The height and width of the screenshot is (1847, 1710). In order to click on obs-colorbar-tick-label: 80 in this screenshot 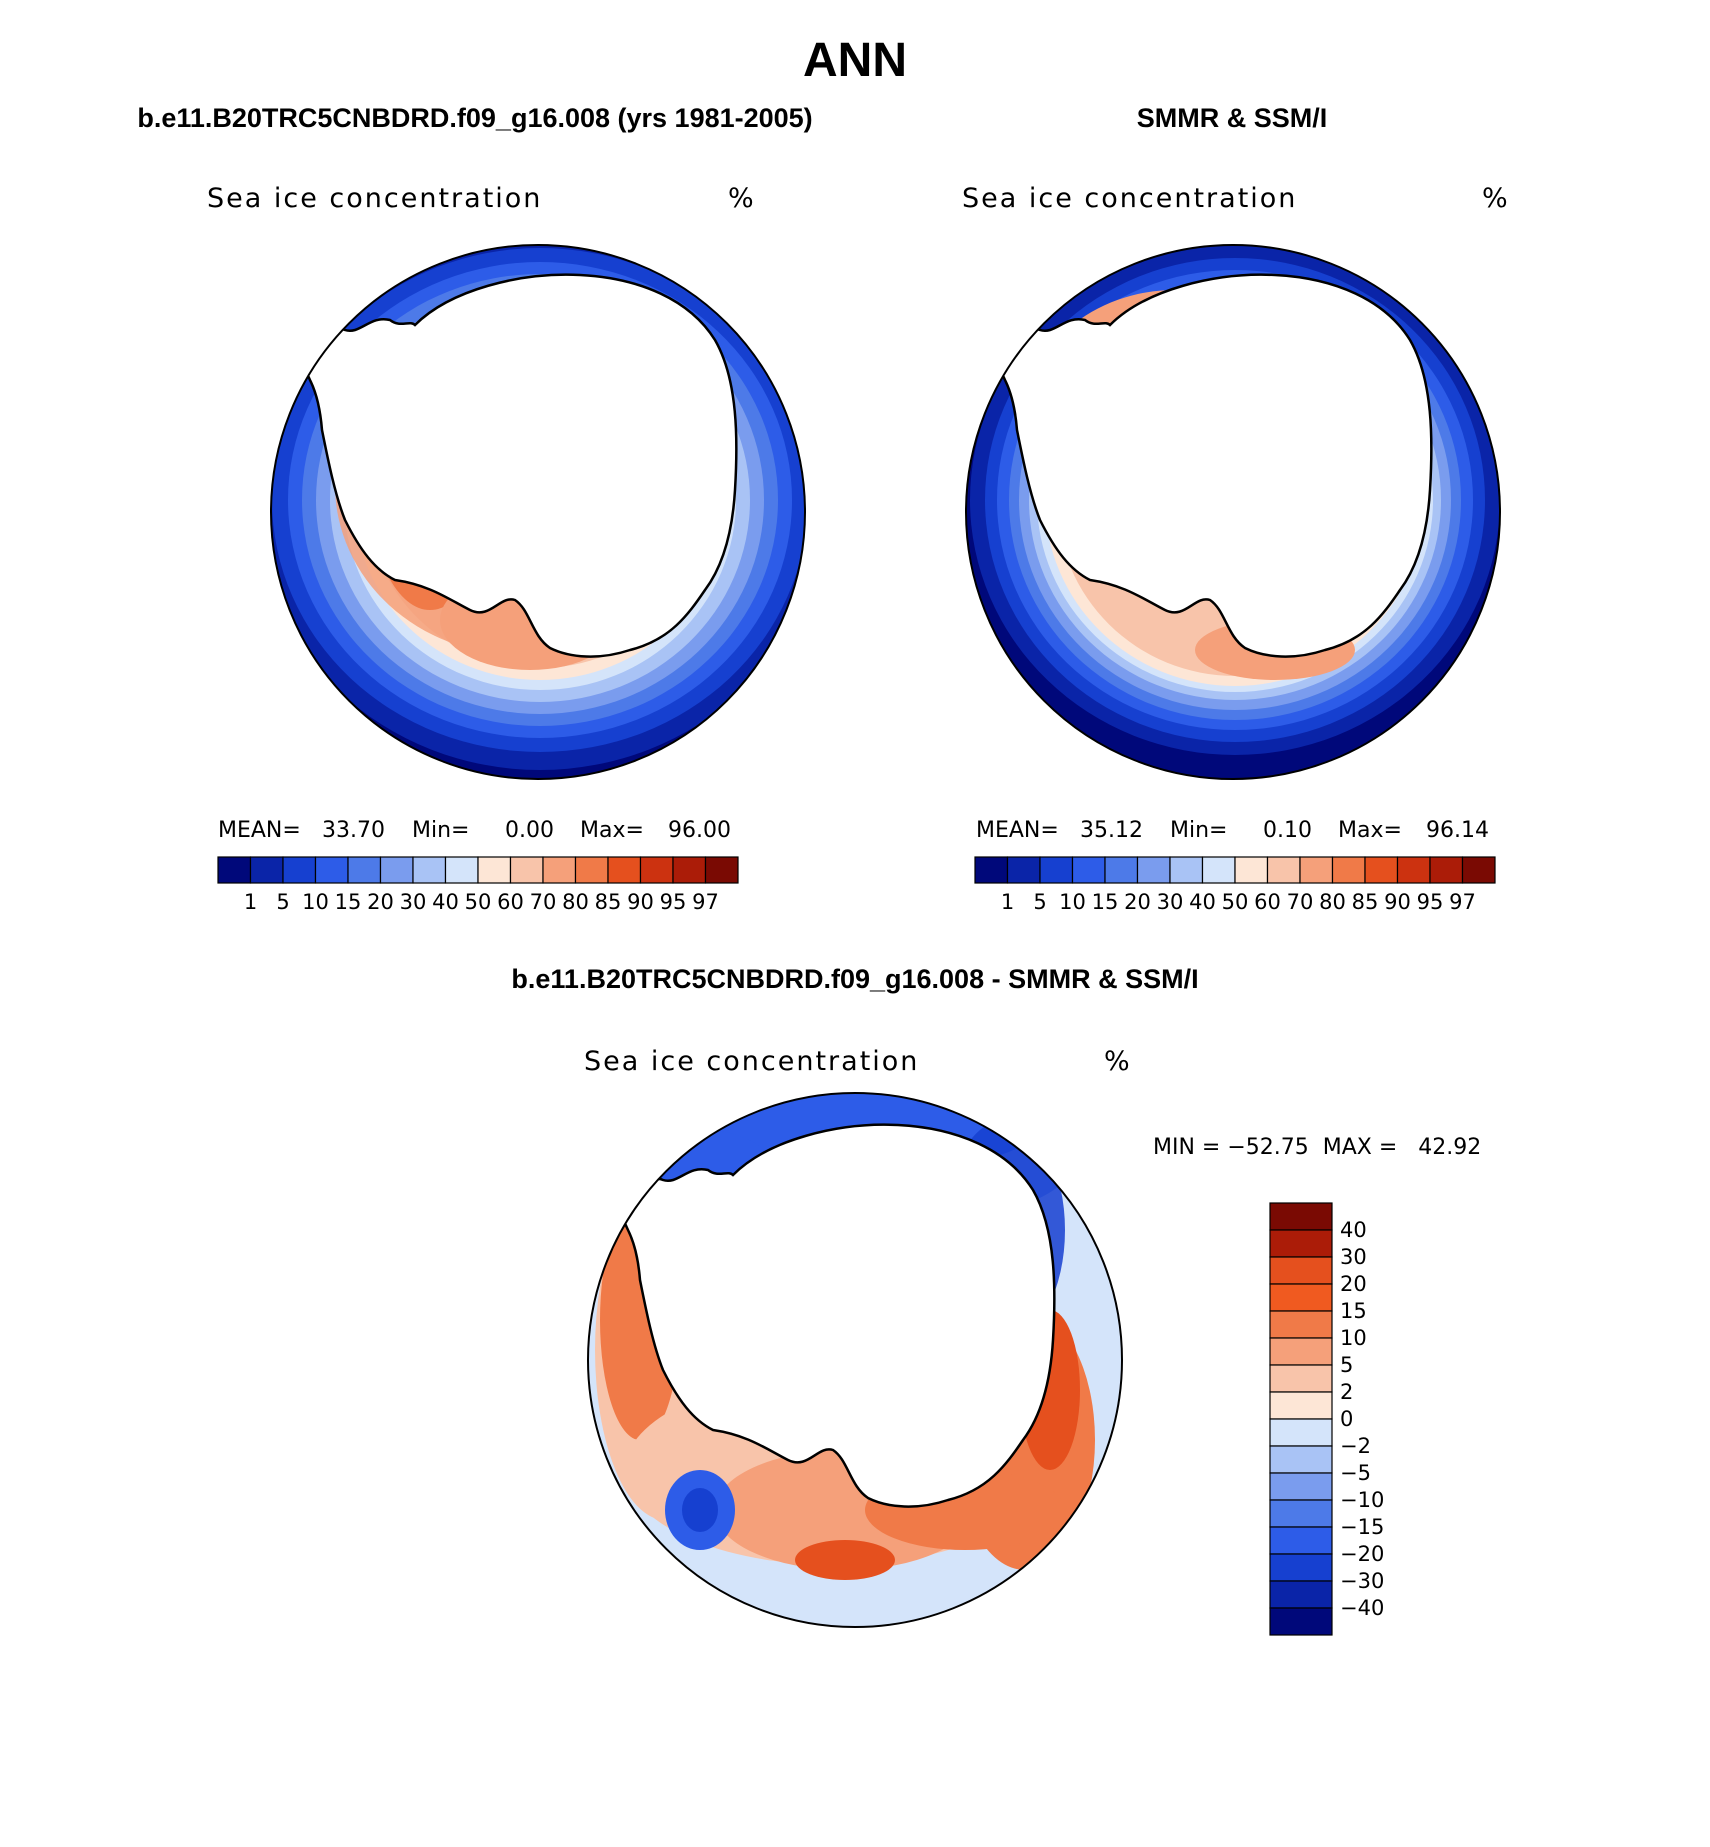, I will do `click(1332, 902)`.